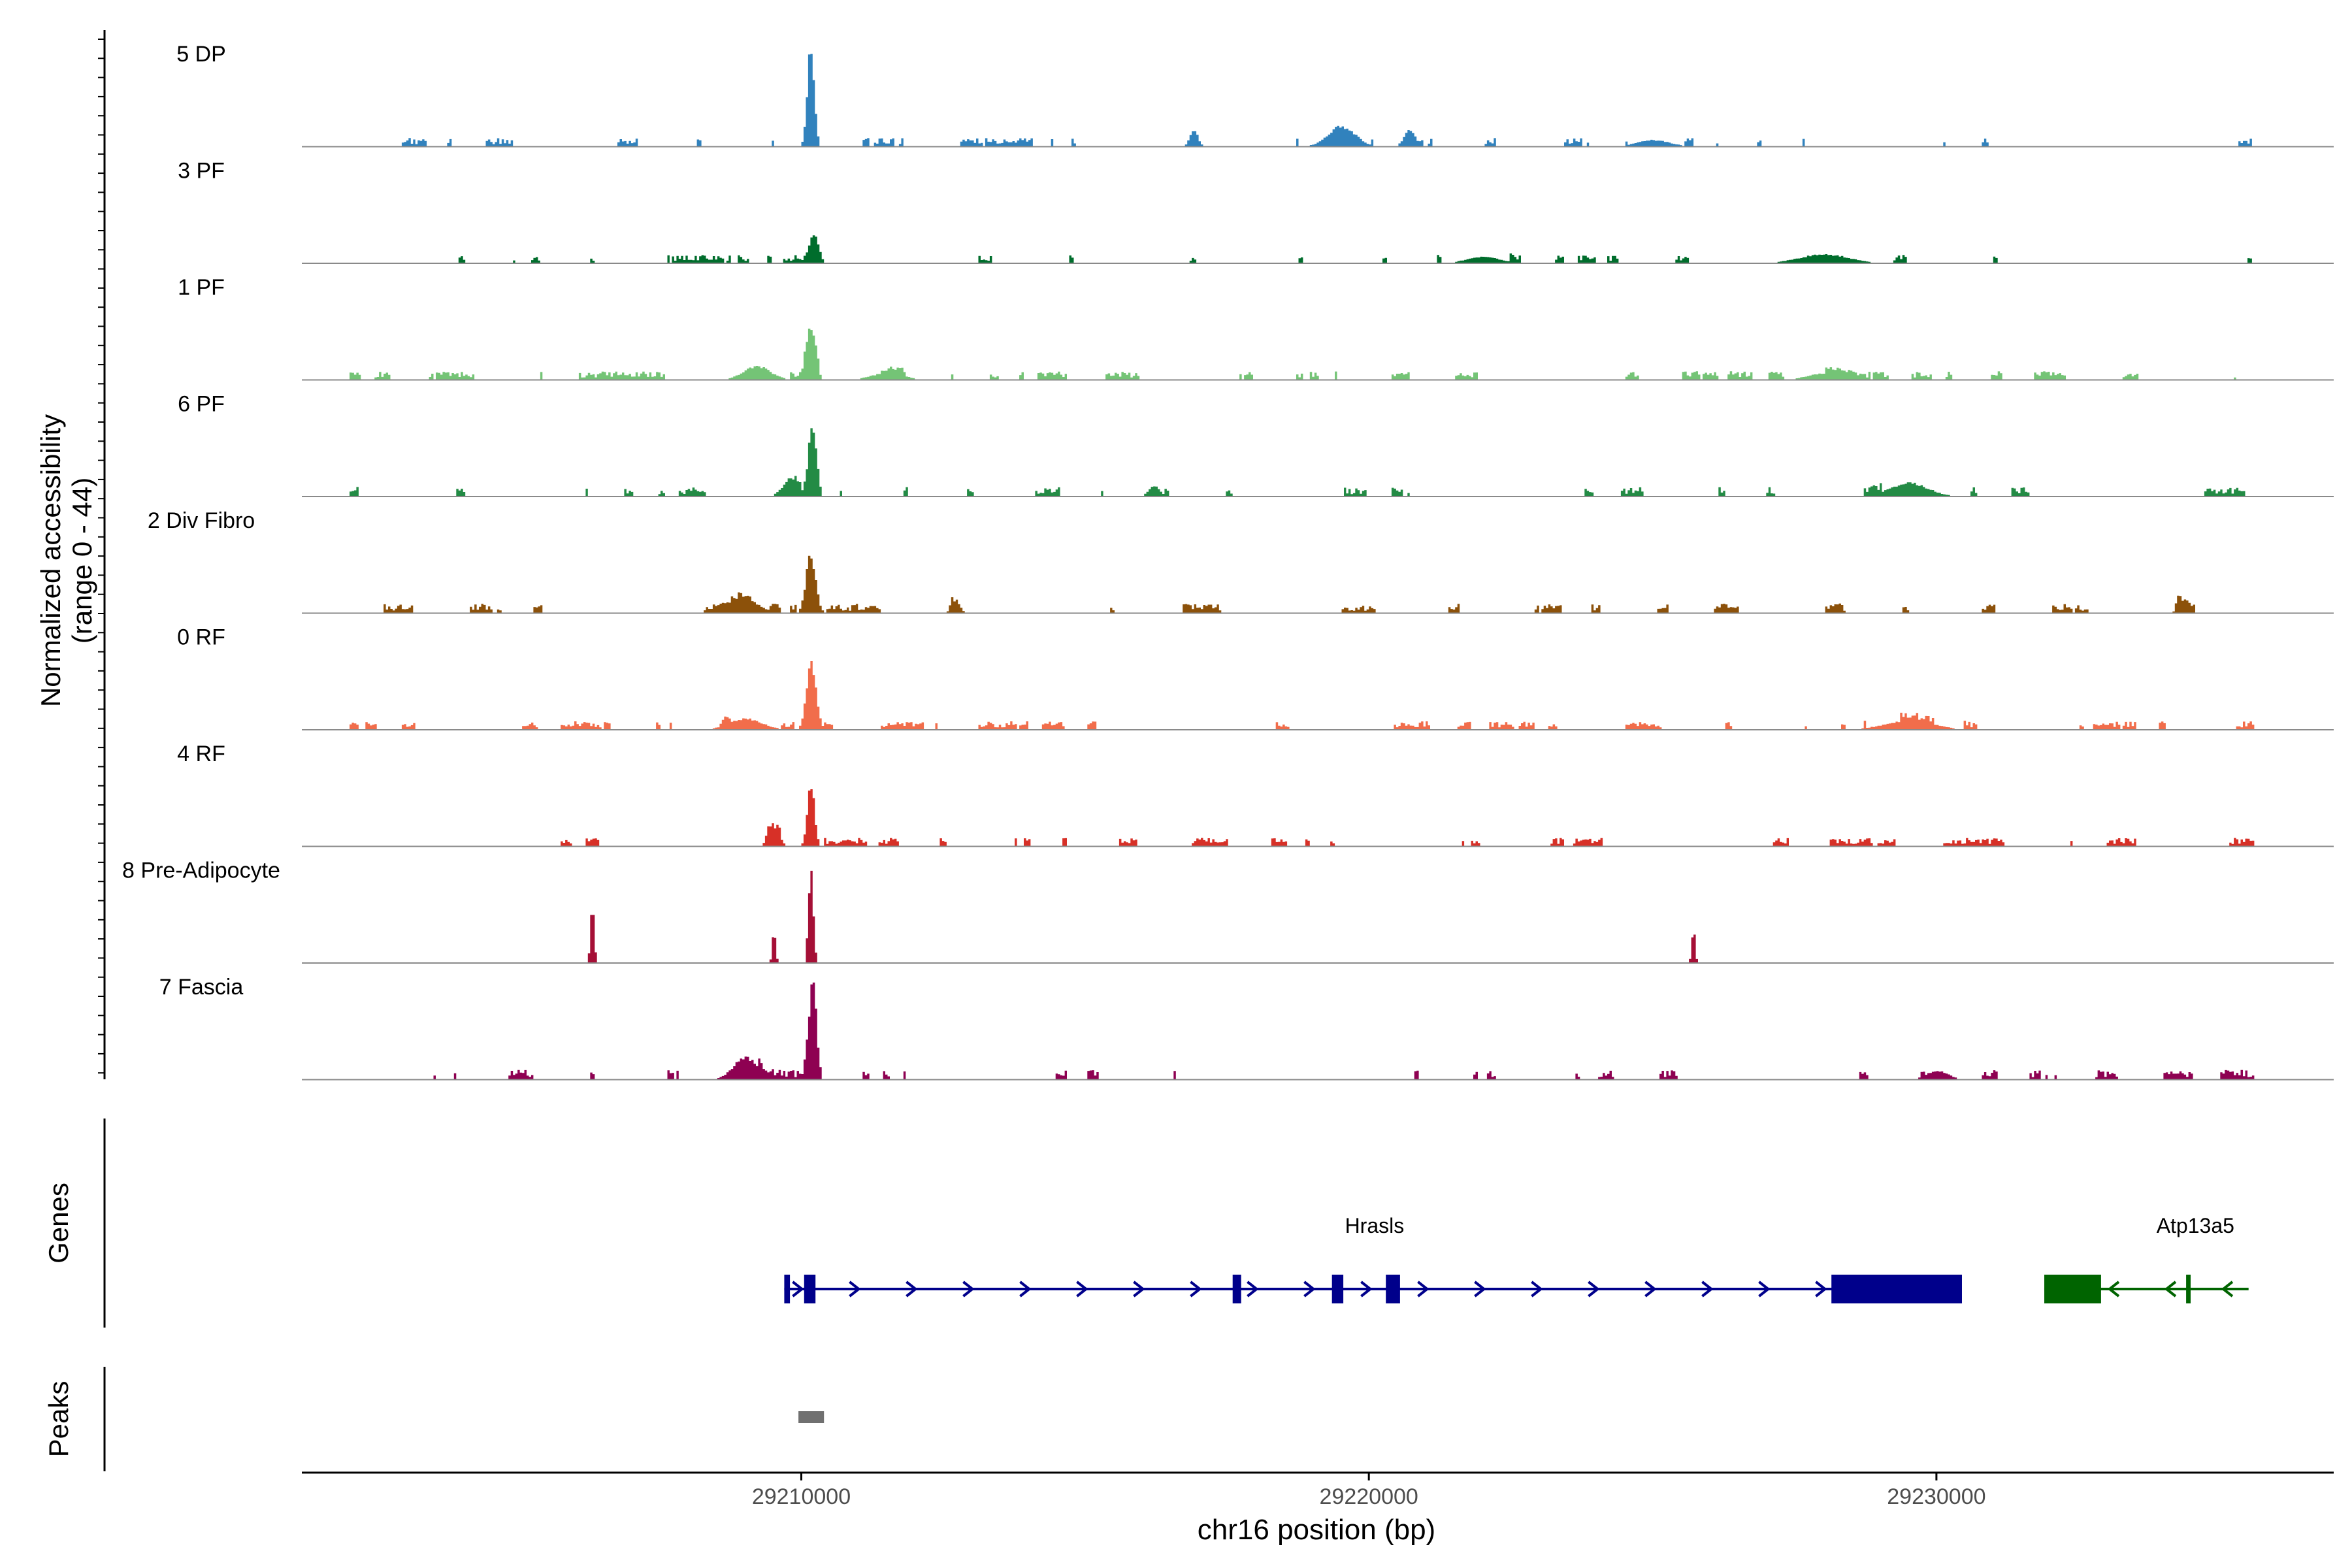  I want to click on gene-hrasls: Hrasls, so click(1373, 1258).